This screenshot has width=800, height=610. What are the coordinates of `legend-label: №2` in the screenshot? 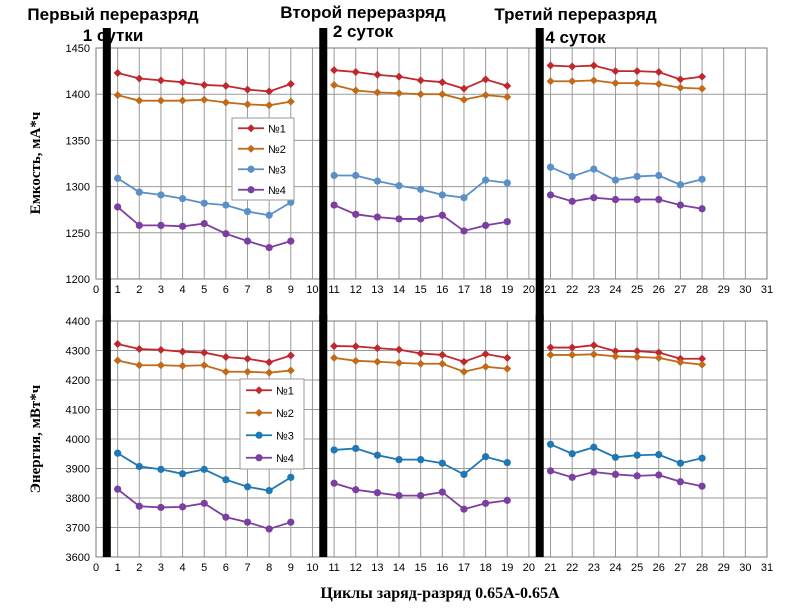 It's located at (277, 150).